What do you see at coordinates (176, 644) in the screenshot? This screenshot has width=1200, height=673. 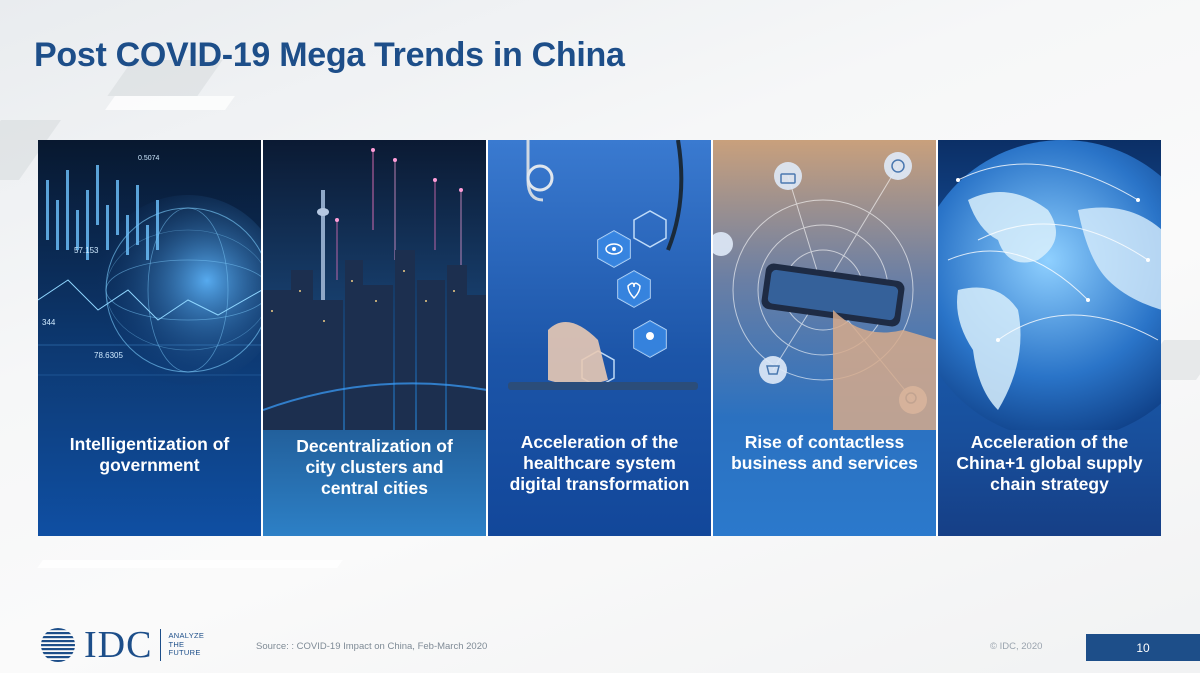 I see `tagline-line: THE` at bounding box center [176, 644].